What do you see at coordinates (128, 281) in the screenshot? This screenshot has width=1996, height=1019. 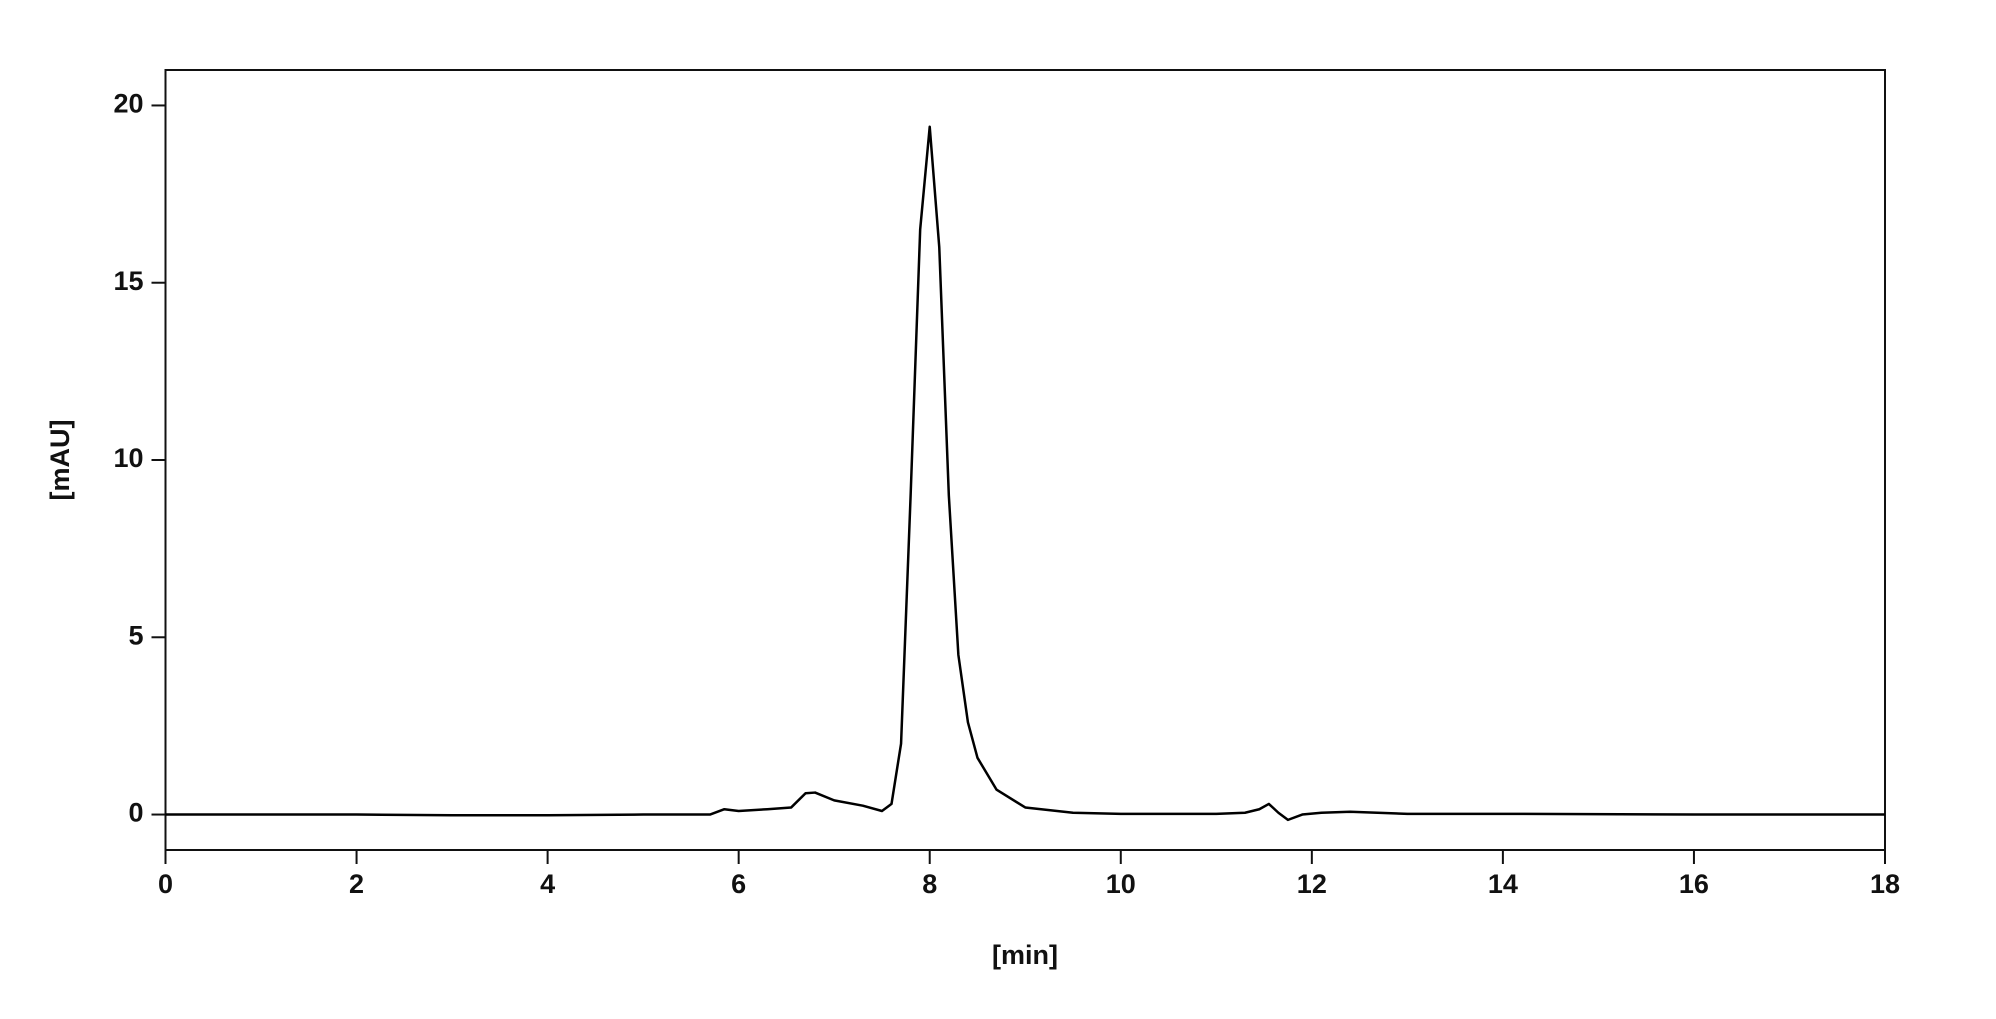 I see `y-tick-label: 15` at bounding box center [128, 281].